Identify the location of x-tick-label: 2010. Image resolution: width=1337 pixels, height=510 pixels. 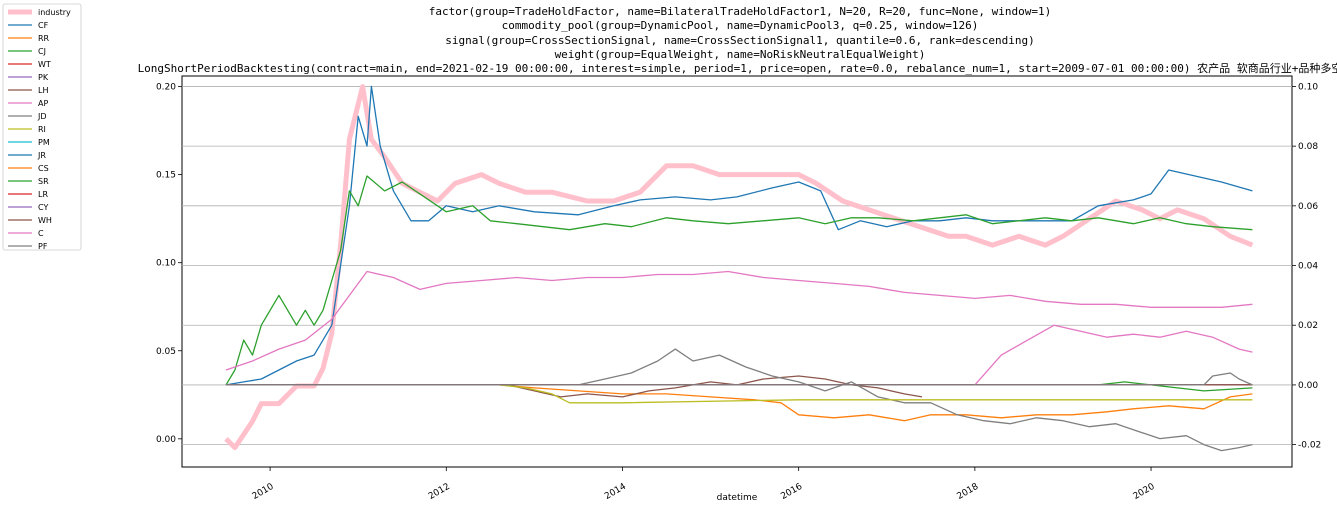
(263, 492).